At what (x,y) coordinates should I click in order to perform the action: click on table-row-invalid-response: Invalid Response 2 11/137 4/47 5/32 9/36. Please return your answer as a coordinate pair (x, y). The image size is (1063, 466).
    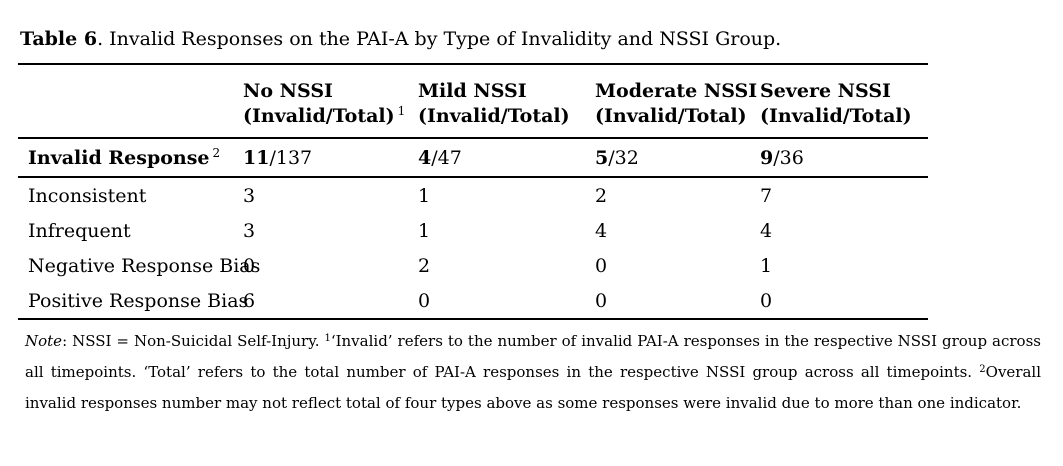
    Looking at the image, I should click on (473, 157).